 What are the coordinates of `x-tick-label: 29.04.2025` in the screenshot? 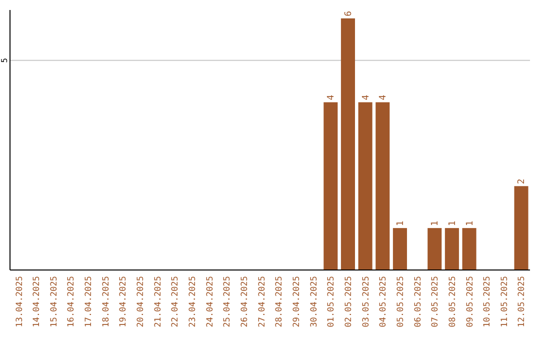 It's located at (297, 302).